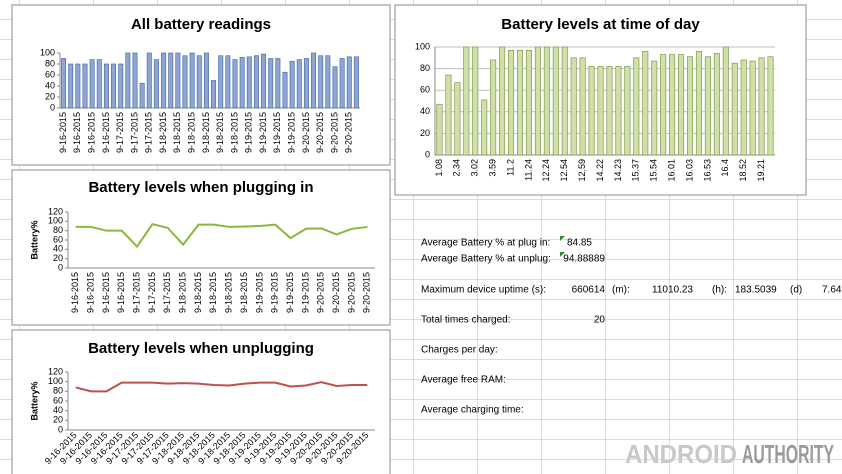 The height and width of the screenshot is (474, 842). Describe the element at coordinates (466, 320) in the screenshot. I see `cell-label: Total times charged:` at that location.